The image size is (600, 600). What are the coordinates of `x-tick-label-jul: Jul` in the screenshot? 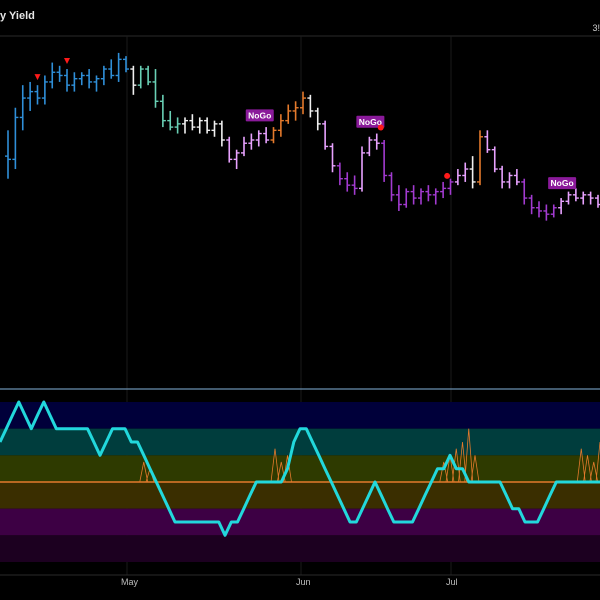 It's located at (452, 582).